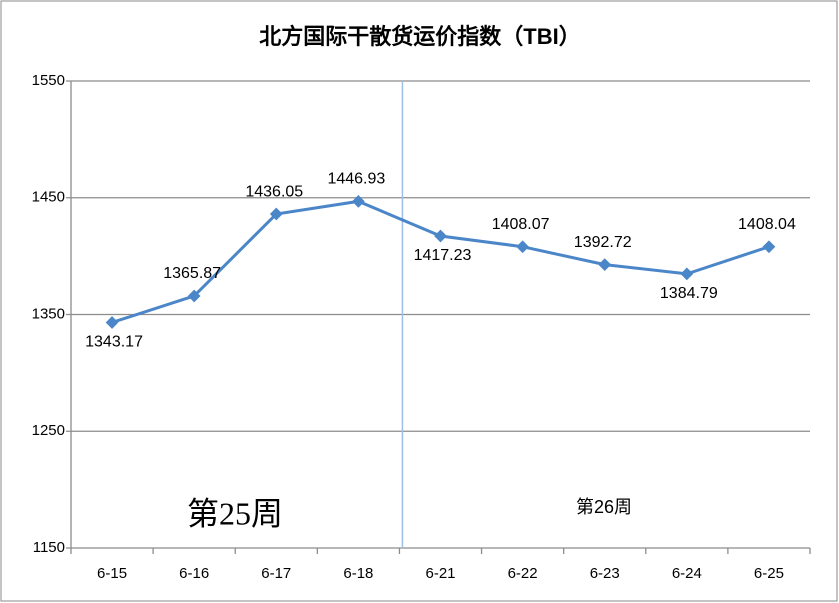 This screenshot has height=603, width=839. What do you see at coordinates (767, 224) in the screenshot?
I see `value-label: 1408.04` at bounding box center [767, 224].